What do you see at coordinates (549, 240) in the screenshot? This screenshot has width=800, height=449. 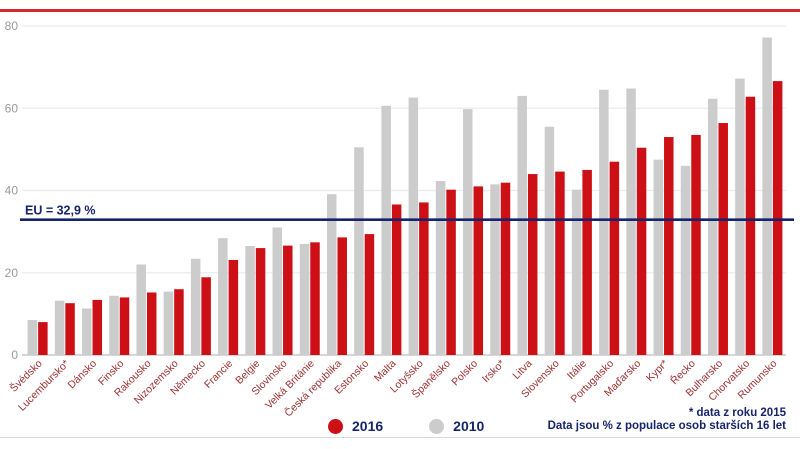 I see `bar-2010-Slovensko` at bounding box center [549, 240].